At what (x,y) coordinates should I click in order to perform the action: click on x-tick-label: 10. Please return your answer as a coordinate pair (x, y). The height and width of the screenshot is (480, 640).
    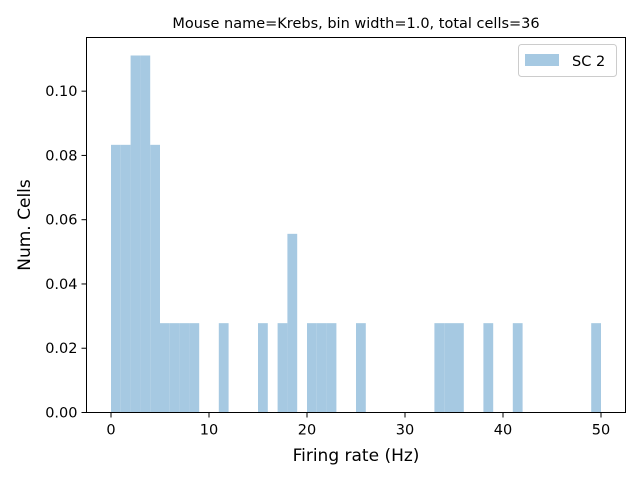
    Looking at the image, I should click on (209, 431).